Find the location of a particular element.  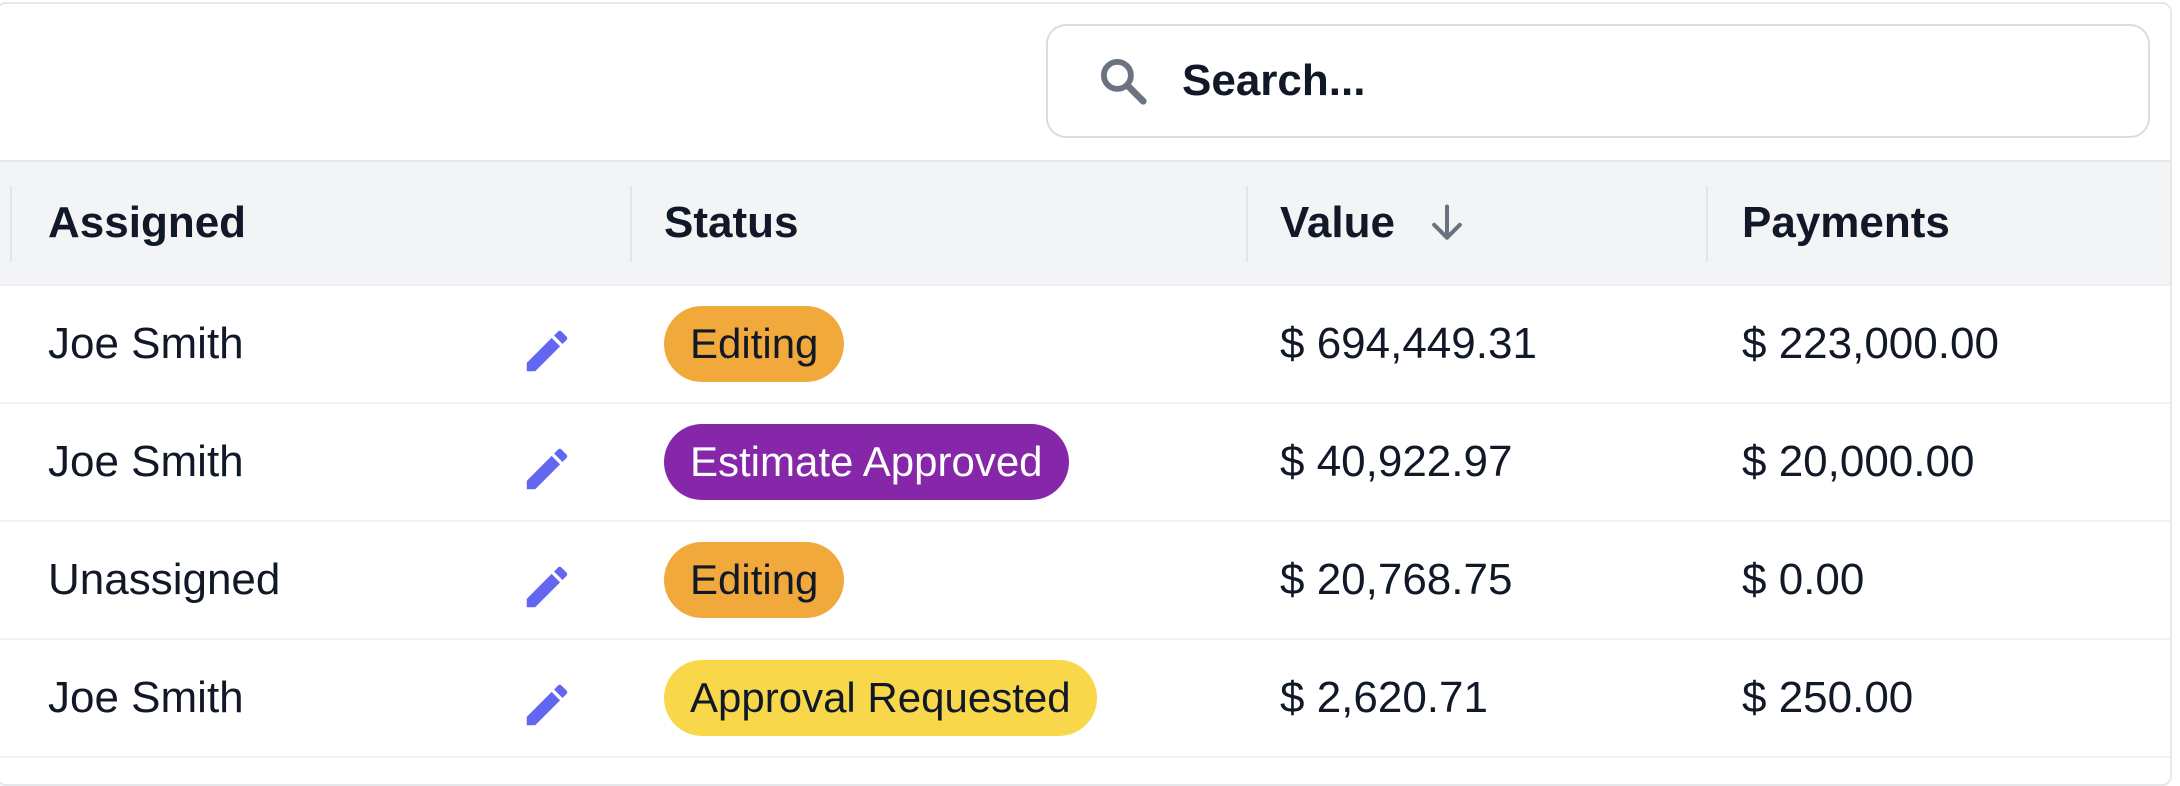

payments-cell: $ 0.00 is located at coordinates (1803, 579).